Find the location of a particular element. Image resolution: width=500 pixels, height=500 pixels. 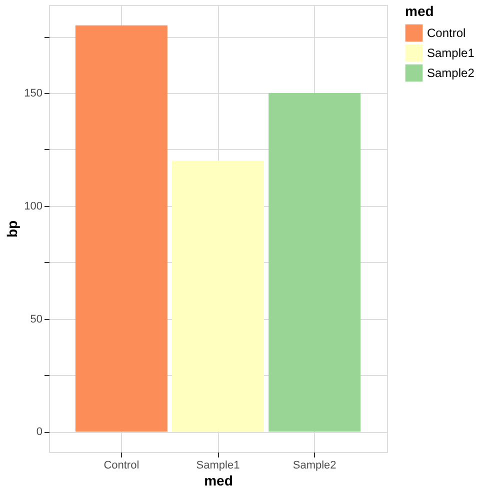

legend-label: Sample1 is located at coordinates (451, 53).